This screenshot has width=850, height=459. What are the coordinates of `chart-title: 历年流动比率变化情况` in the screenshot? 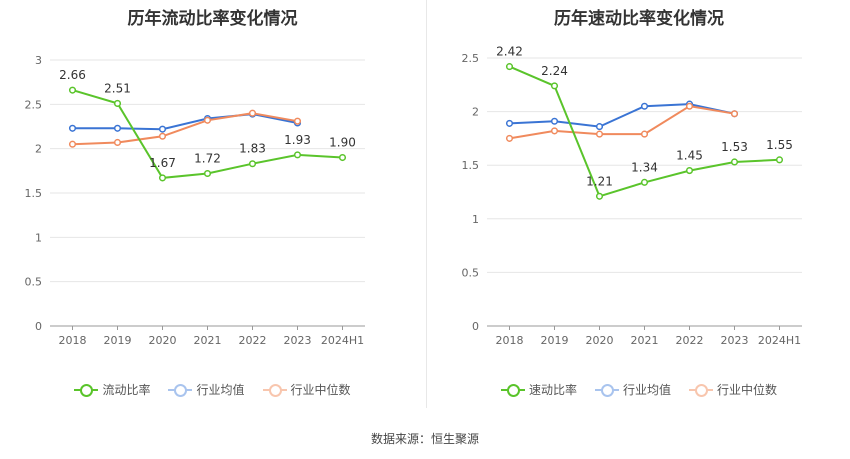 It's located at (212, 19).